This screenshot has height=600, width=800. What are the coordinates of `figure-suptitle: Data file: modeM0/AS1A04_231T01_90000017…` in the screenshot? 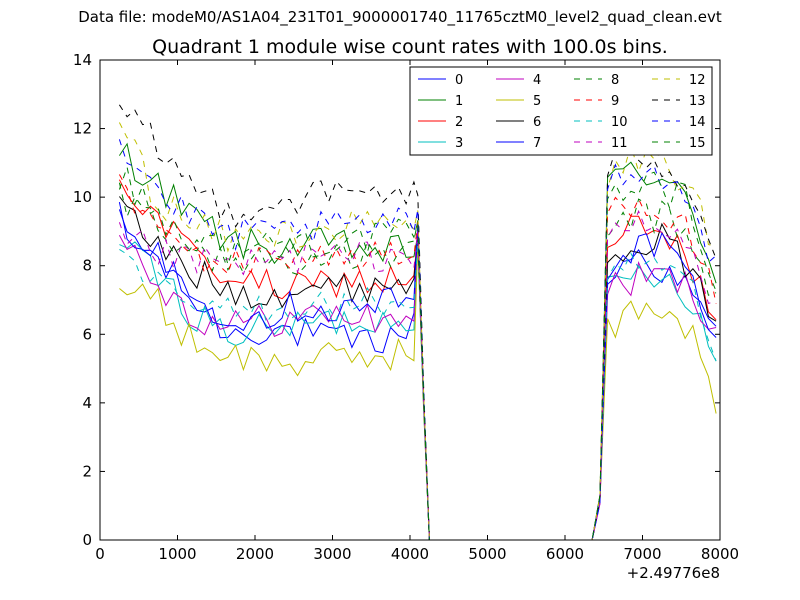 It's located at (400, 17).